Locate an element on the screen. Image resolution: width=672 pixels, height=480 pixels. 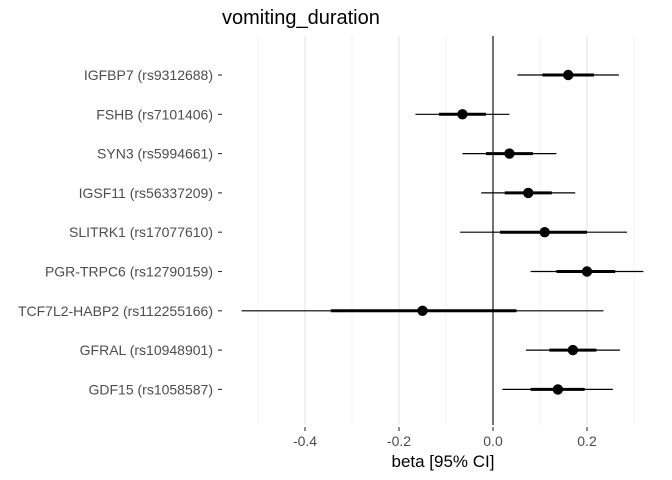
x-tick-label: -0.2 is located at coordinates (399, 441).